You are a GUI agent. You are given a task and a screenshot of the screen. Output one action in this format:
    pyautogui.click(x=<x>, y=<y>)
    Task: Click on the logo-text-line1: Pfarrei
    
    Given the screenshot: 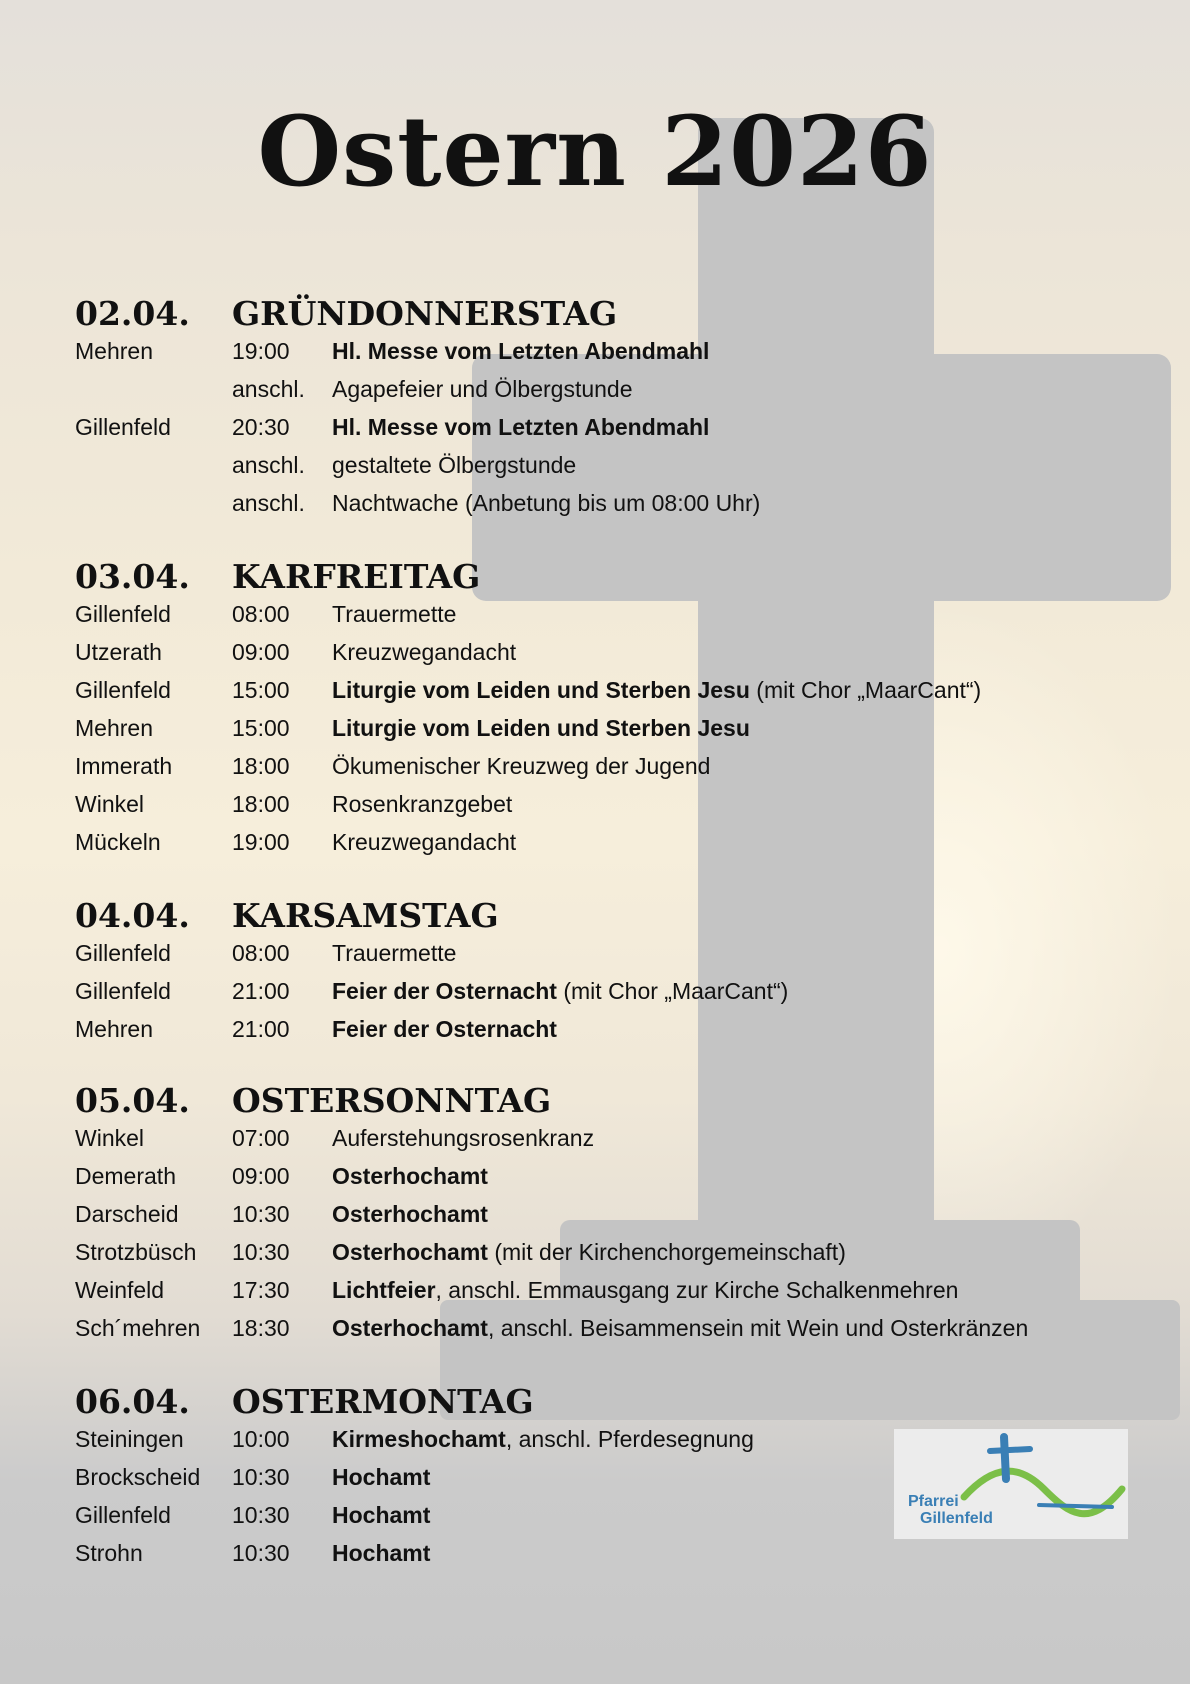 What is the action you would take?
    pyautogui.click(x=933, y=1501)
    